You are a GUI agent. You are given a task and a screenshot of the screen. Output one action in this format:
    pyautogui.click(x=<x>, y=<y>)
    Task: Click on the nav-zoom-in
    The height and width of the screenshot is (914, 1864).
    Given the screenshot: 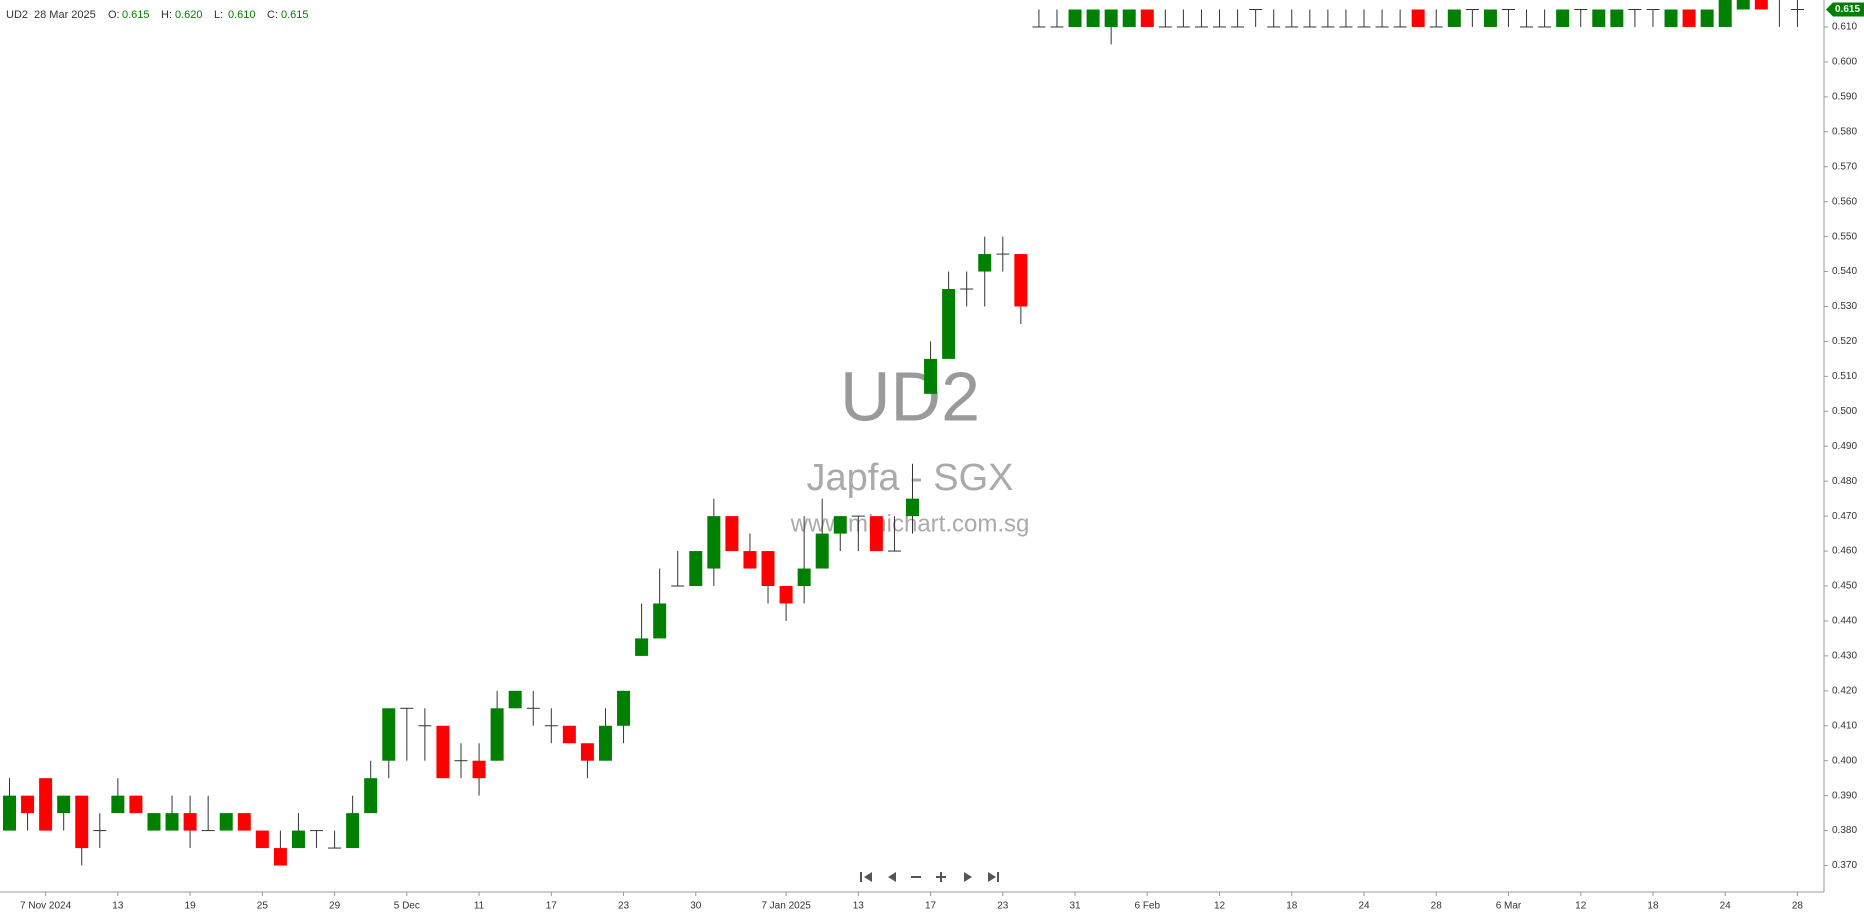 What is the action you would take?
    pyautogui.click(x=941, y=877)
    